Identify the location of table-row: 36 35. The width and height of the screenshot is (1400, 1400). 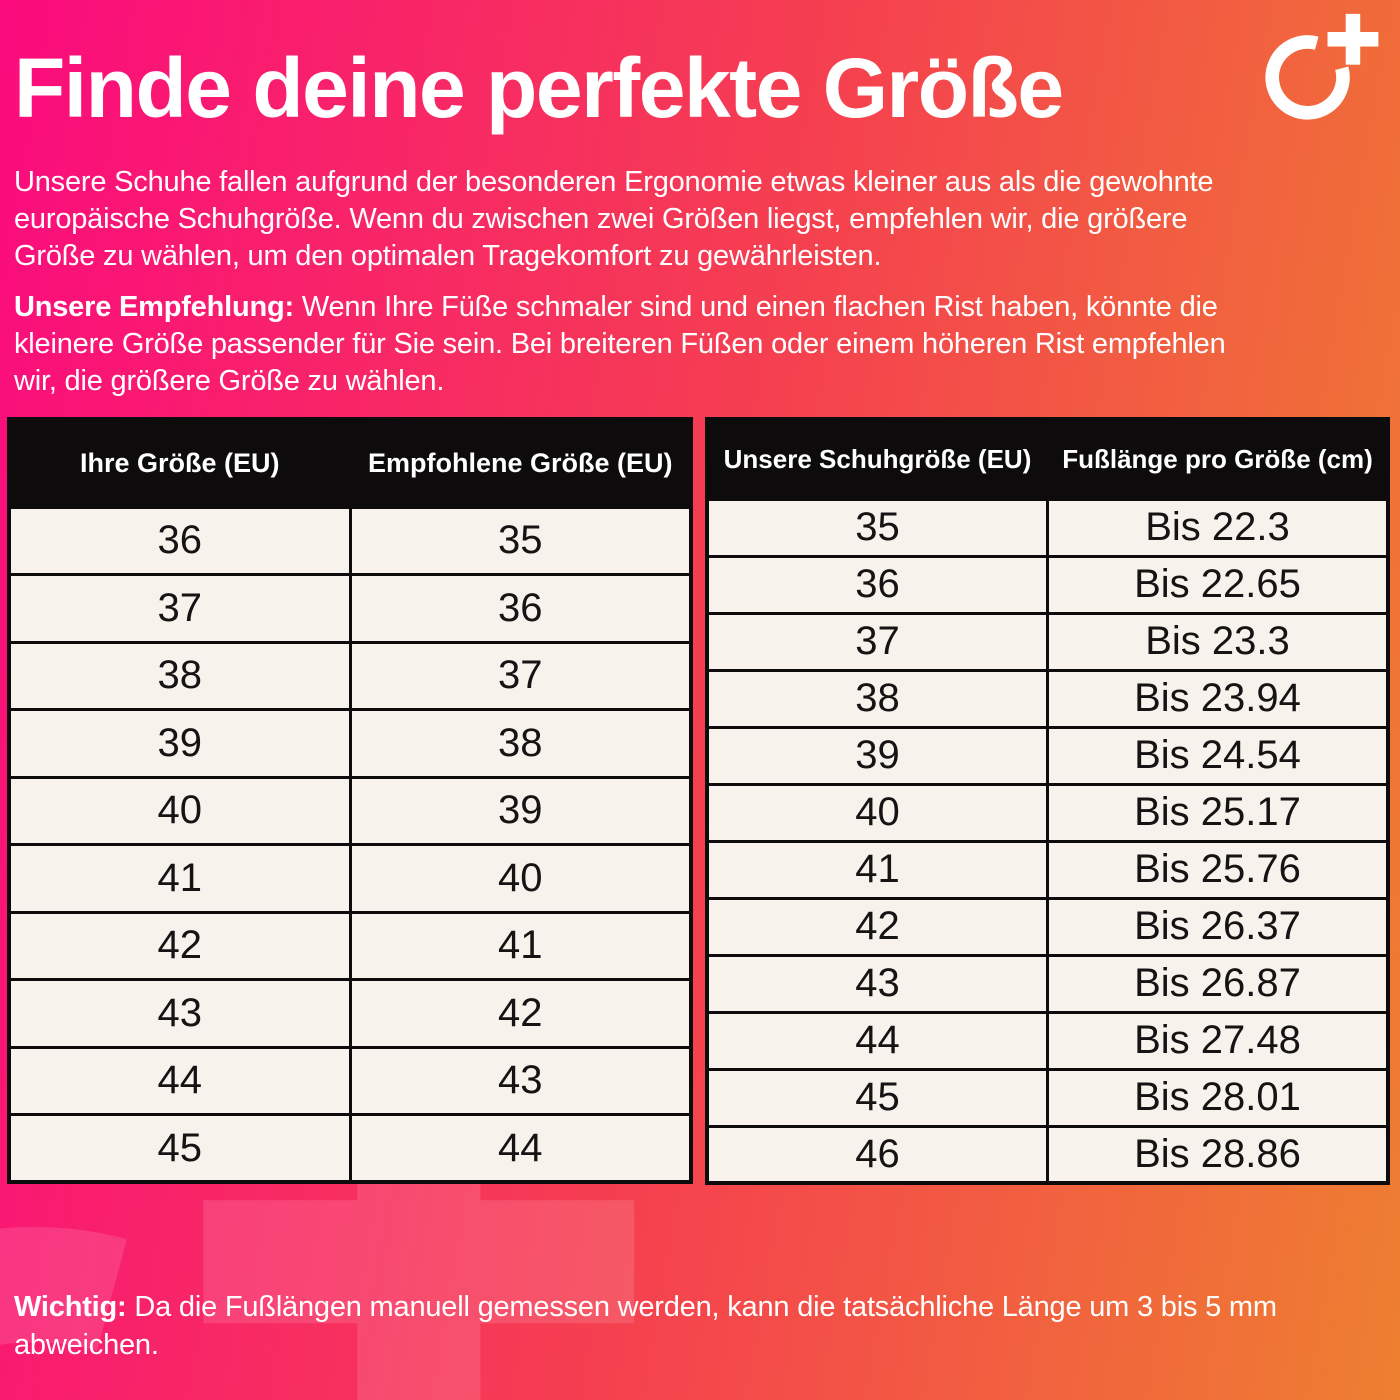
(350, 540).